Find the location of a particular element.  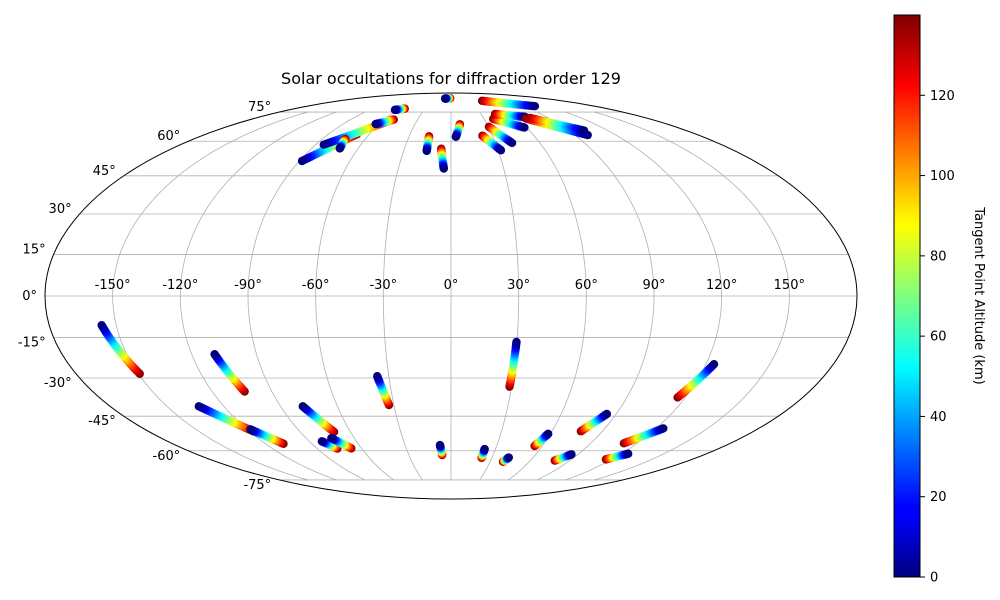

lat-tick-label: 75° is located at coordinates (259, 107).